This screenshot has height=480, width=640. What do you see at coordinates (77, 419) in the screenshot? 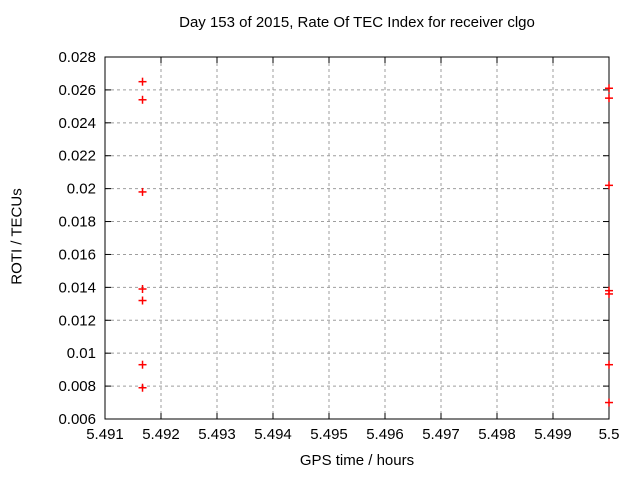
I see `y-tick-label: 0.006` at bounding box center [77, 419].